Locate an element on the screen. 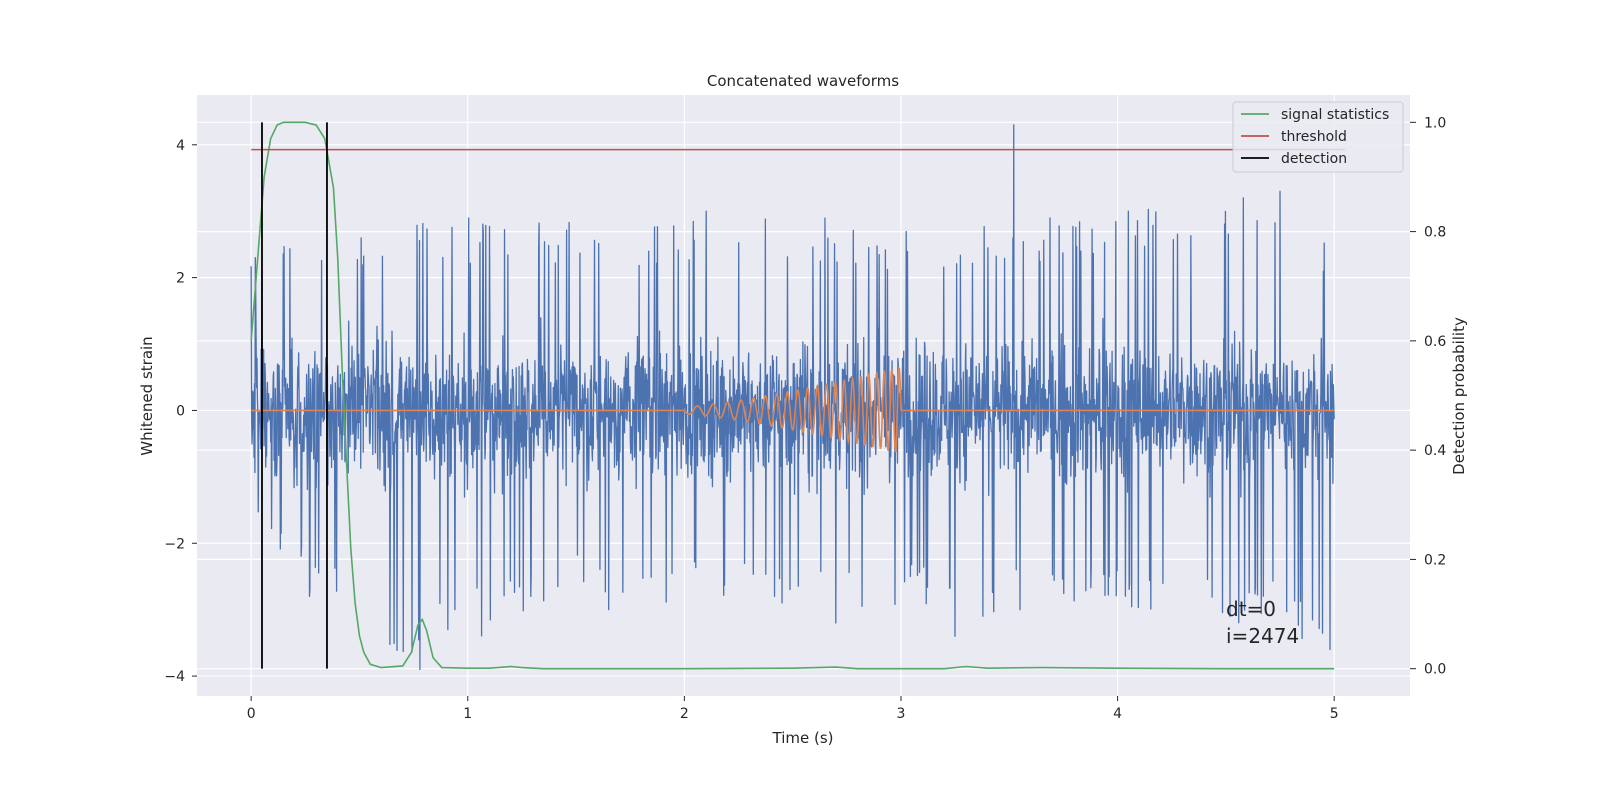 Image resolution: width=1600 pixels, height=800 pixels. y-tick-label: 0 is located at coordinates (180, 411).